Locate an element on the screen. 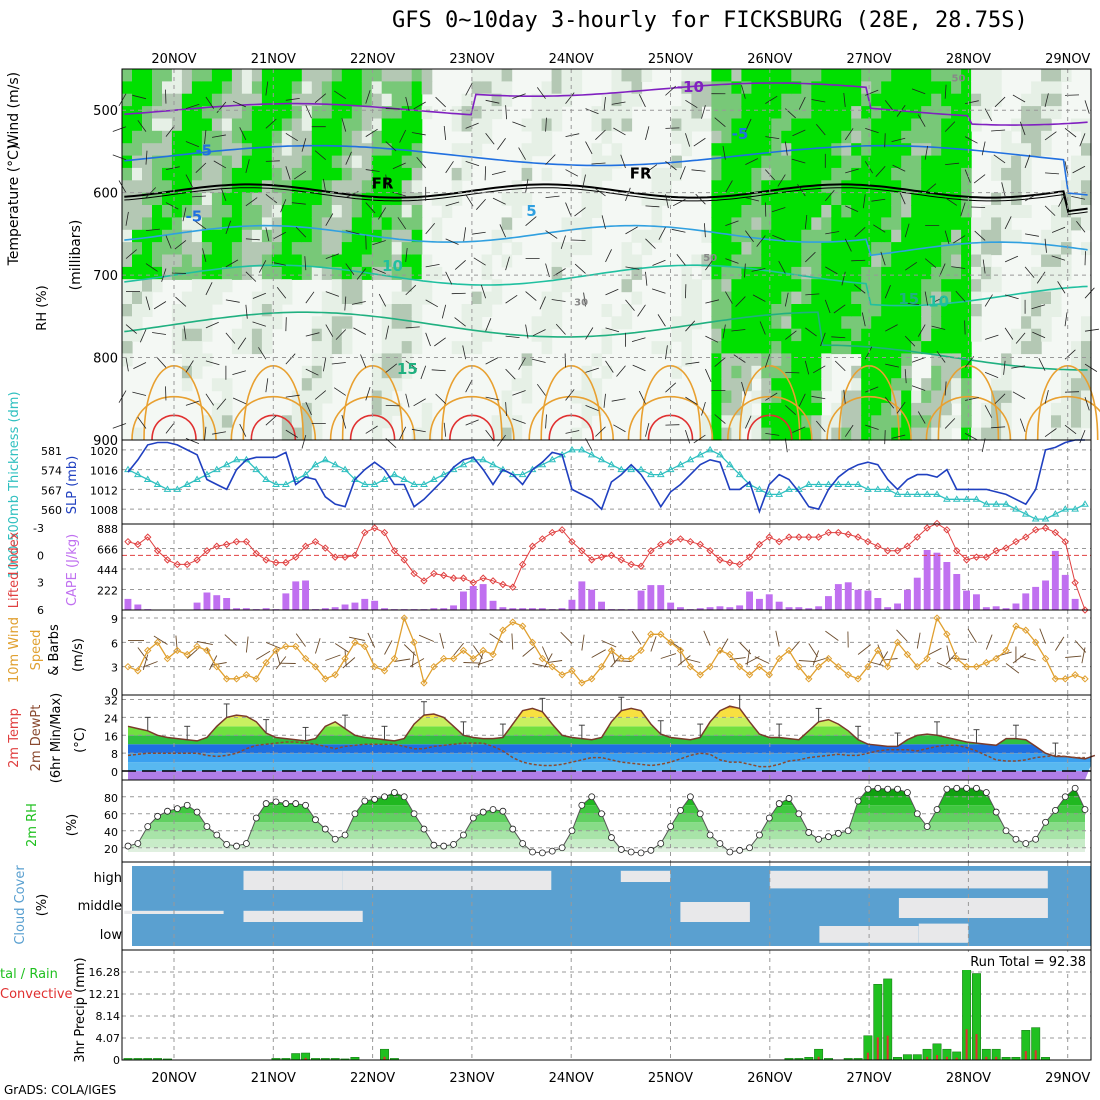  thickness-point is located at coordinates (197, 479).